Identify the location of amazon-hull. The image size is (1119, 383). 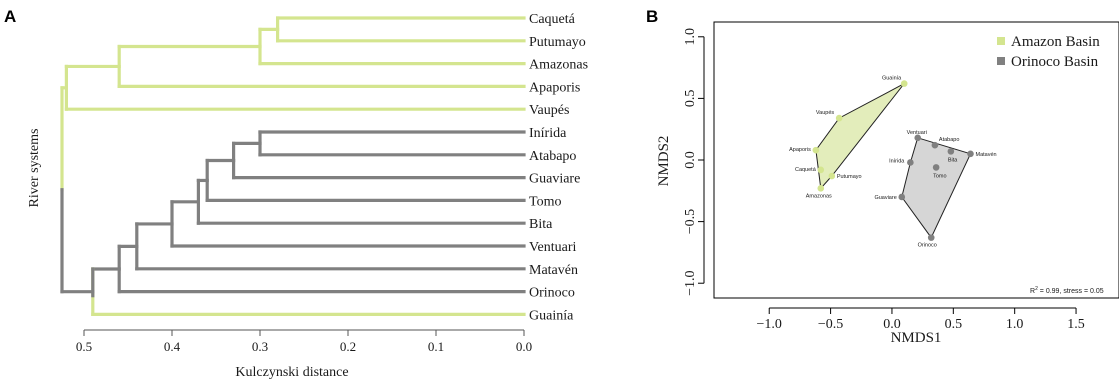
(860, 136).